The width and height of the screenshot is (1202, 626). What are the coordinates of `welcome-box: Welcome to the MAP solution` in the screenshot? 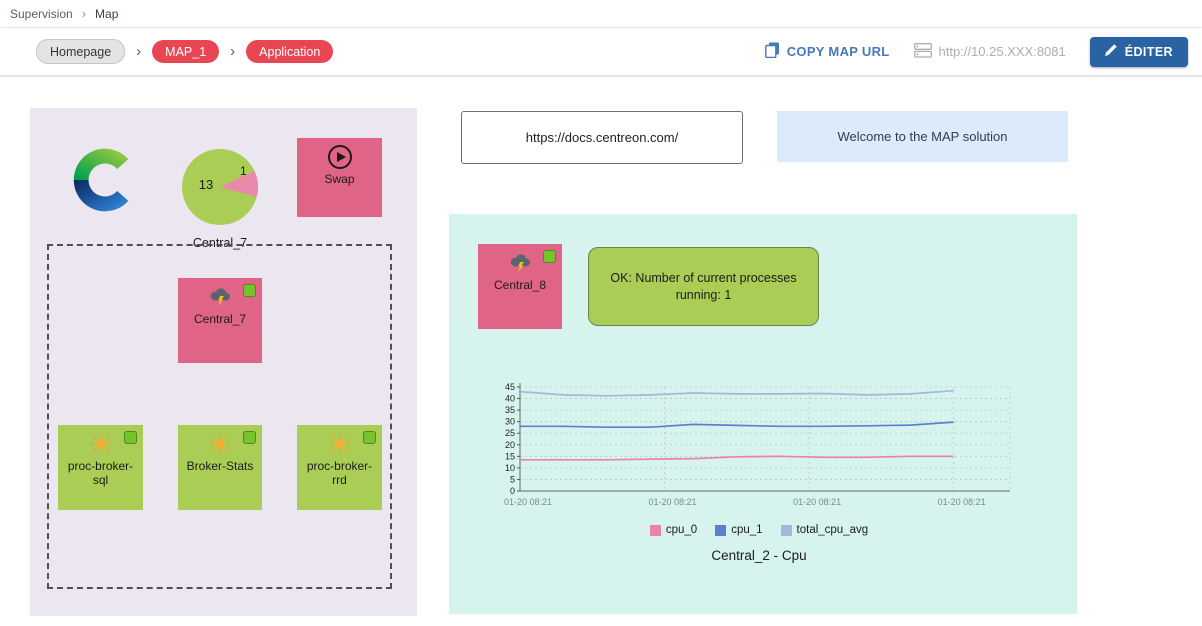 It's located at (922, 136).